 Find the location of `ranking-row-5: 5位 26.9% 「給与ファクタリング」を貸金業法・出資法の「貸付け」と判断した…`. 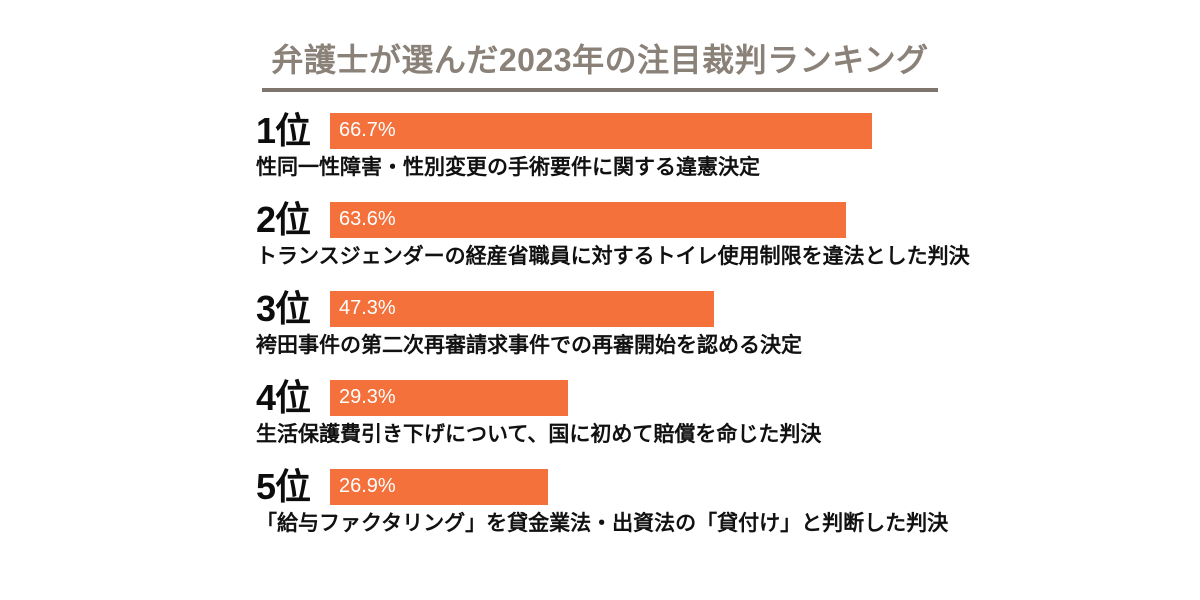

ranking-row-5: 5位 26.9% 「給与ファクタリング」を貸金業法・出資法の「貸付け」と判断した… is located at coordinates (728, 502).